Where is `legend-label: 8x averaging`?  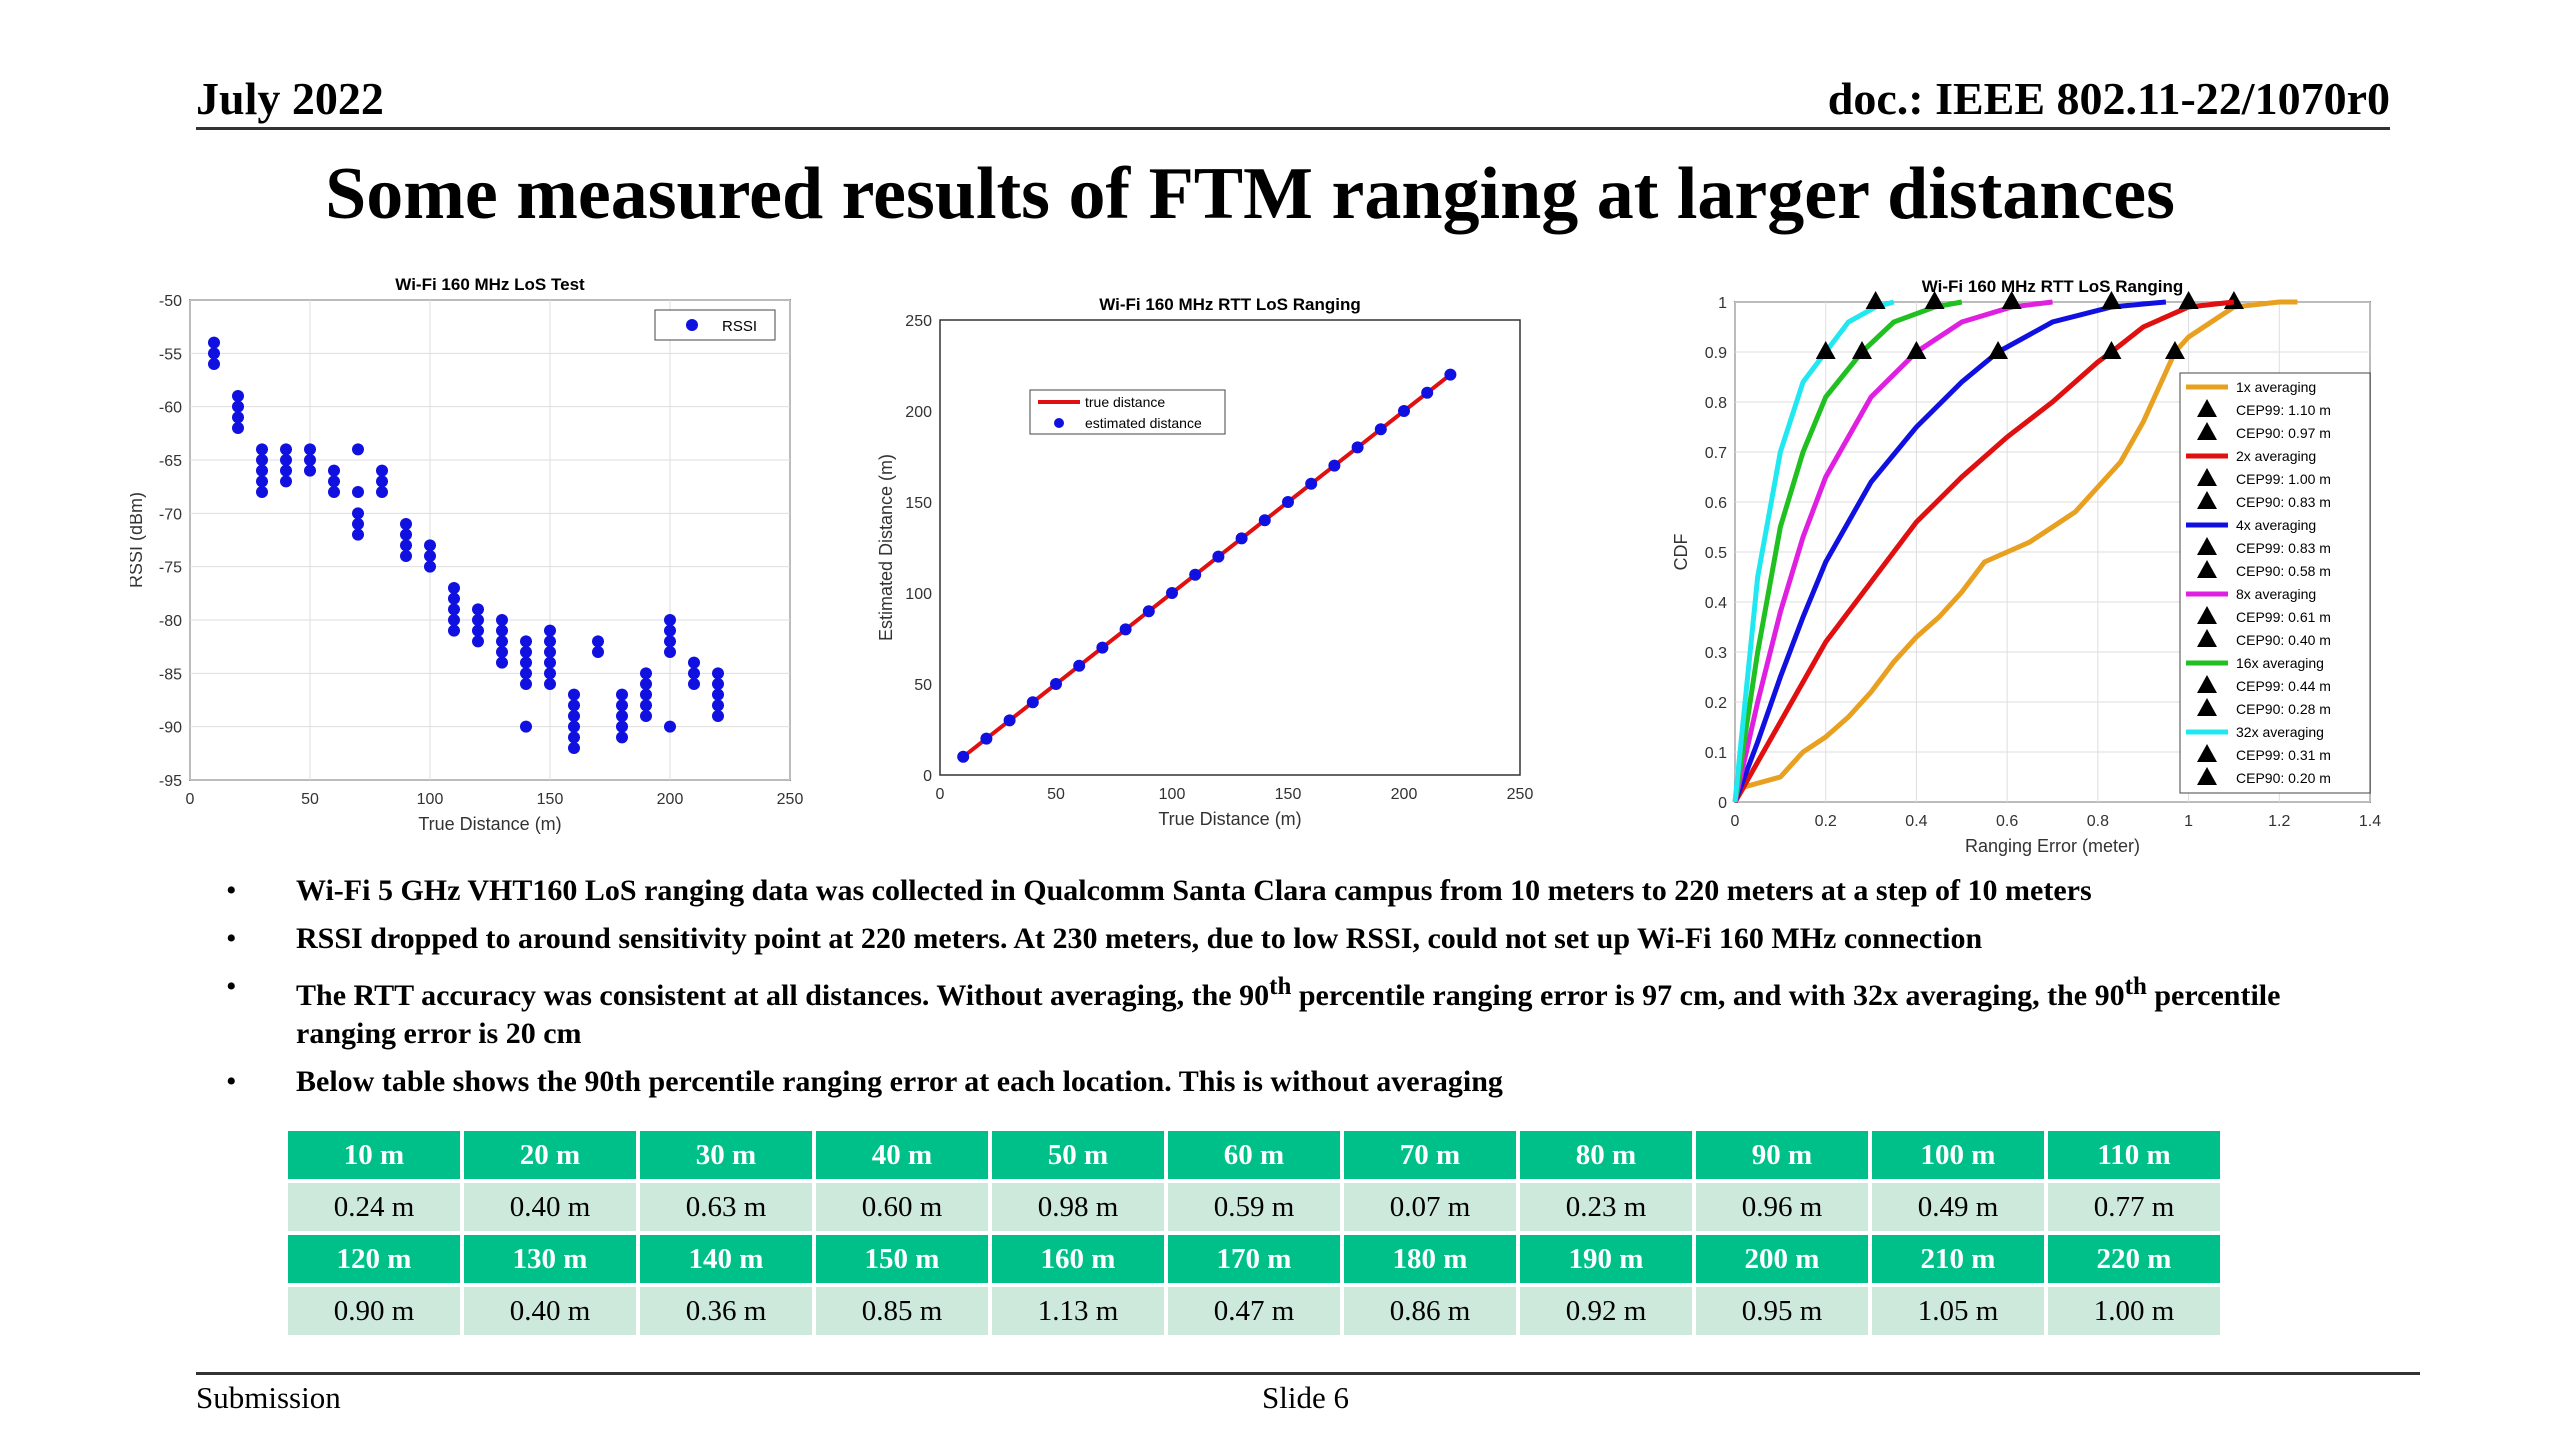 legend-label: 8x averaging is located at coordinates (2276, 594).